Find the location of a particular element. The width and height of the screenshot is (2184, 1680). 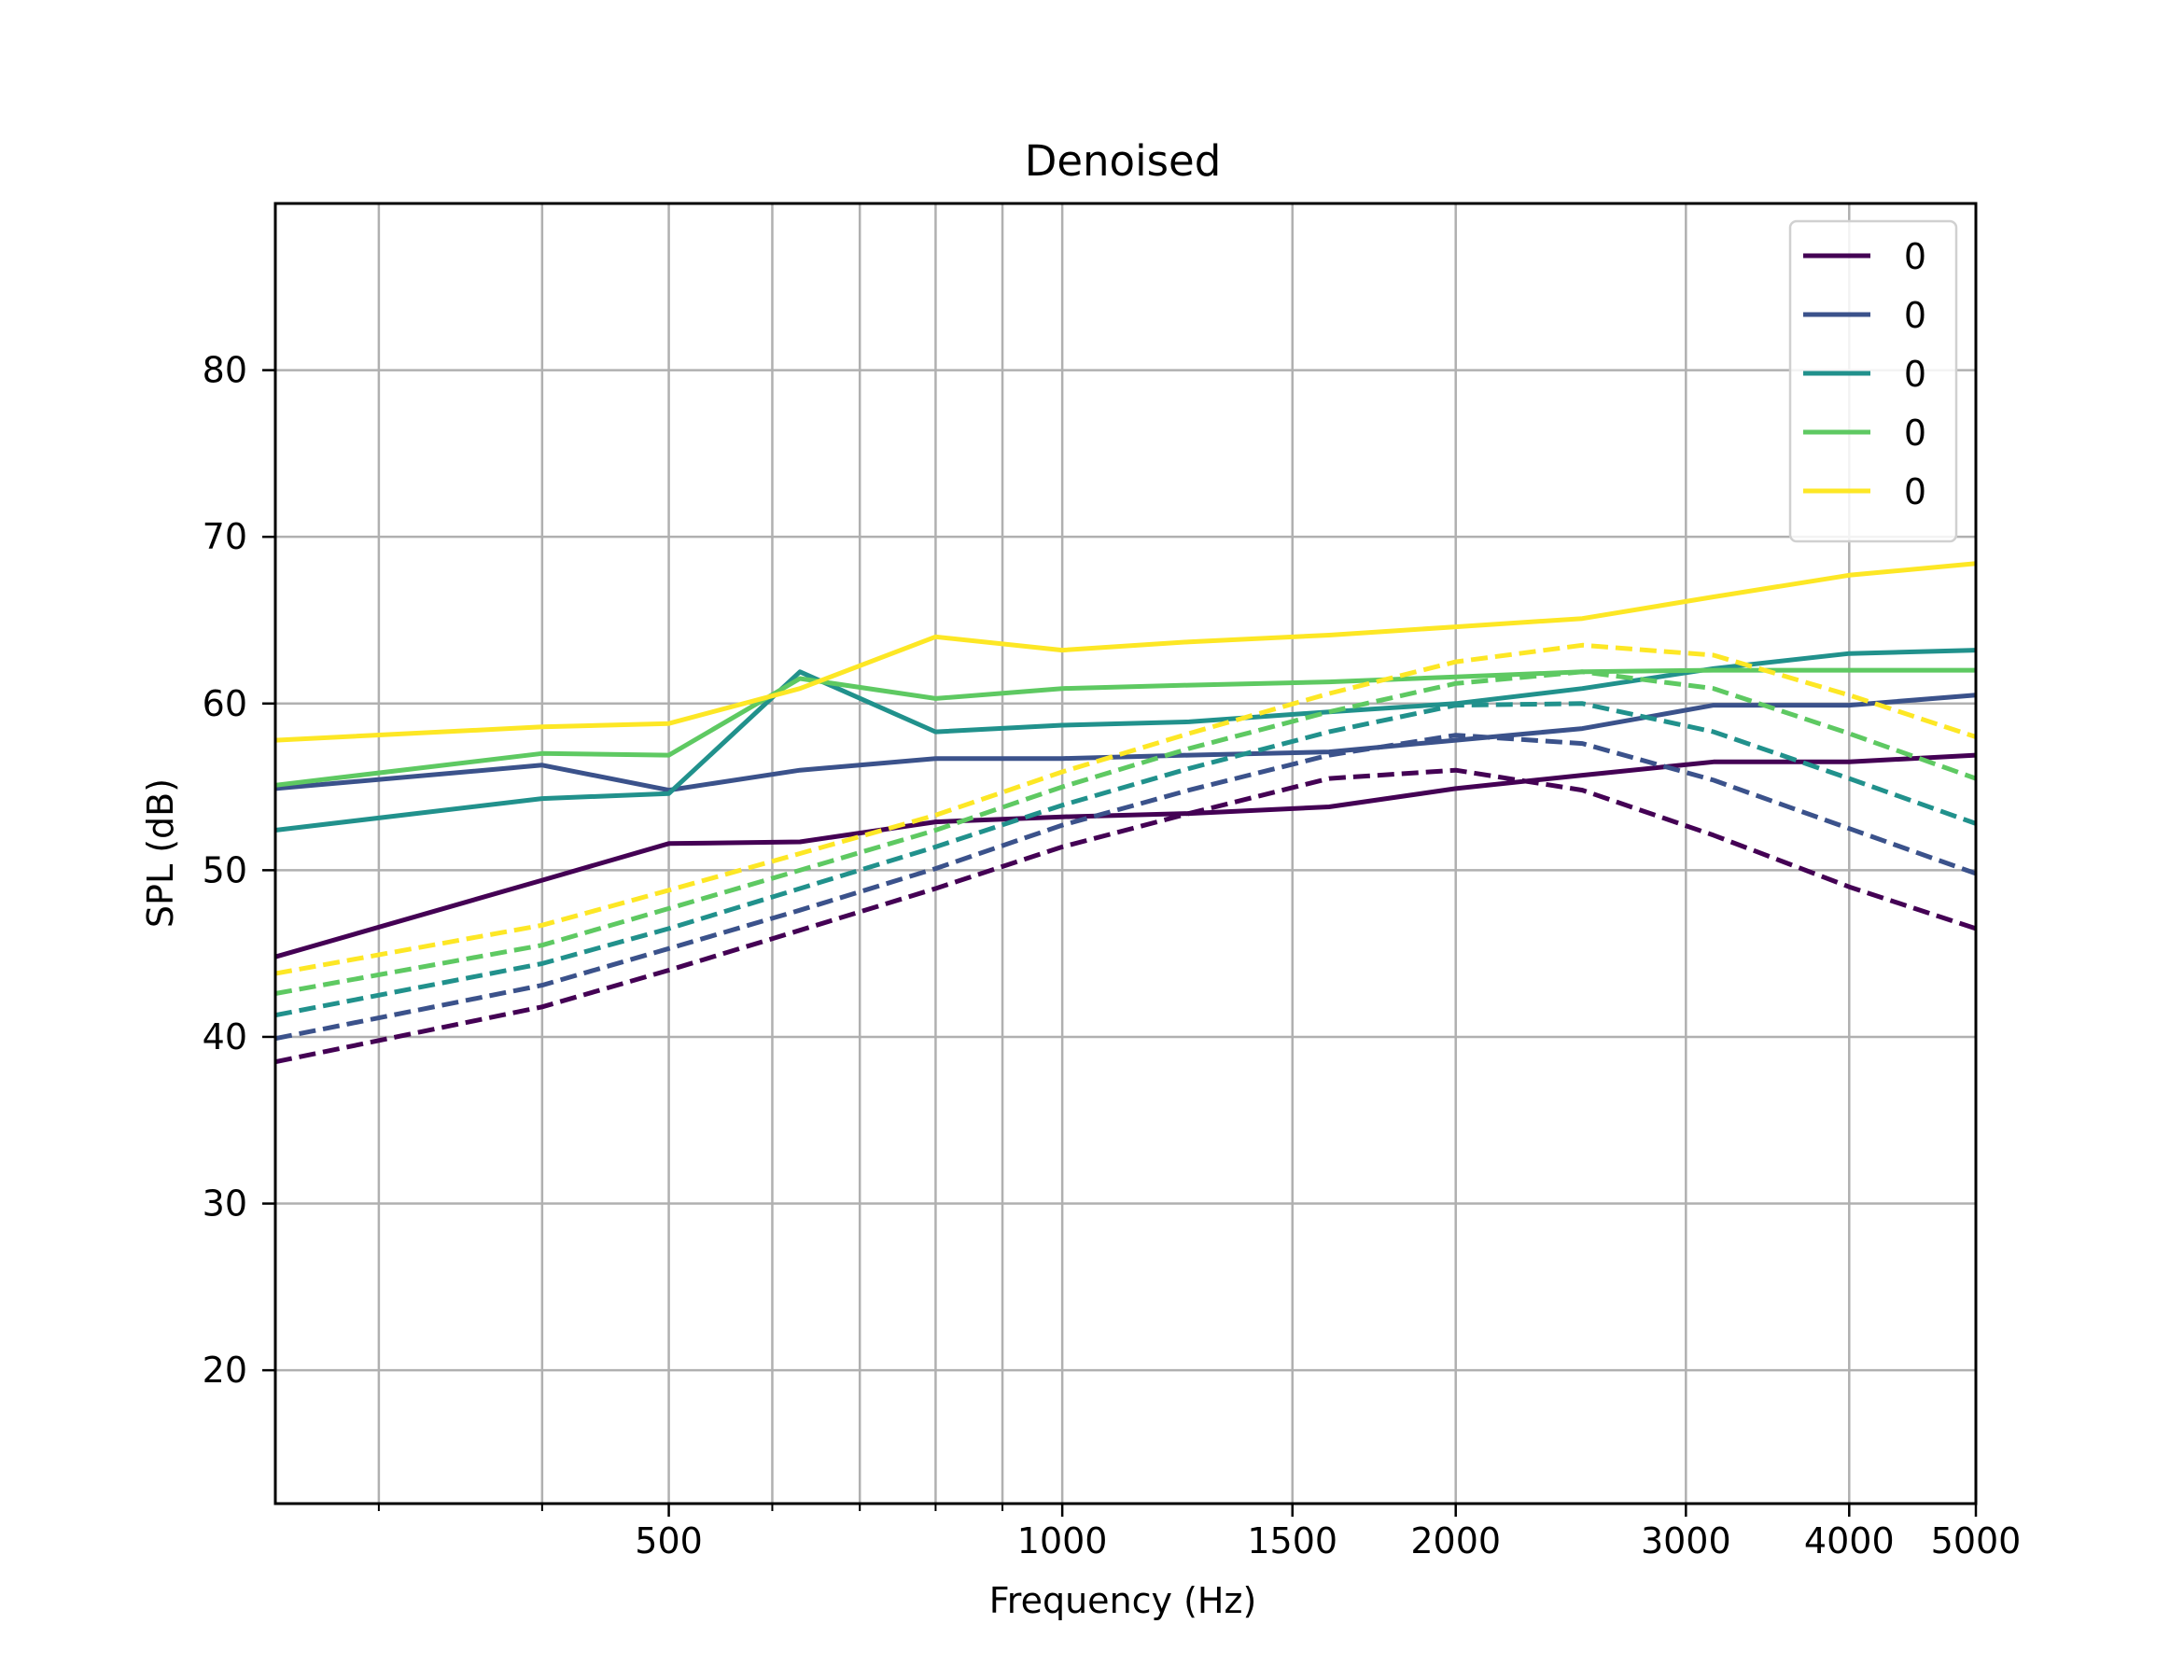

y-tick-label: 40 is located at coordinates (225, 1036).